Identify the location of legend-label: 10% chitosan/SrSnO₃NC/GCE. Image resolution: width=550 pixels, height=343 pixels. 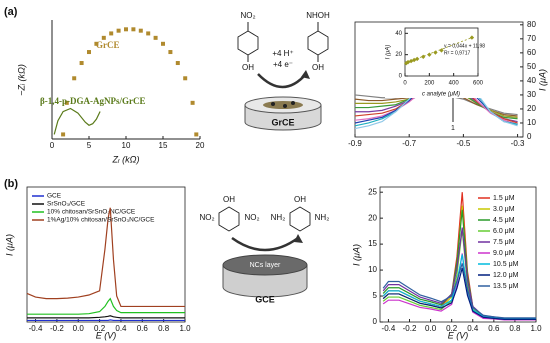
(91, 212).